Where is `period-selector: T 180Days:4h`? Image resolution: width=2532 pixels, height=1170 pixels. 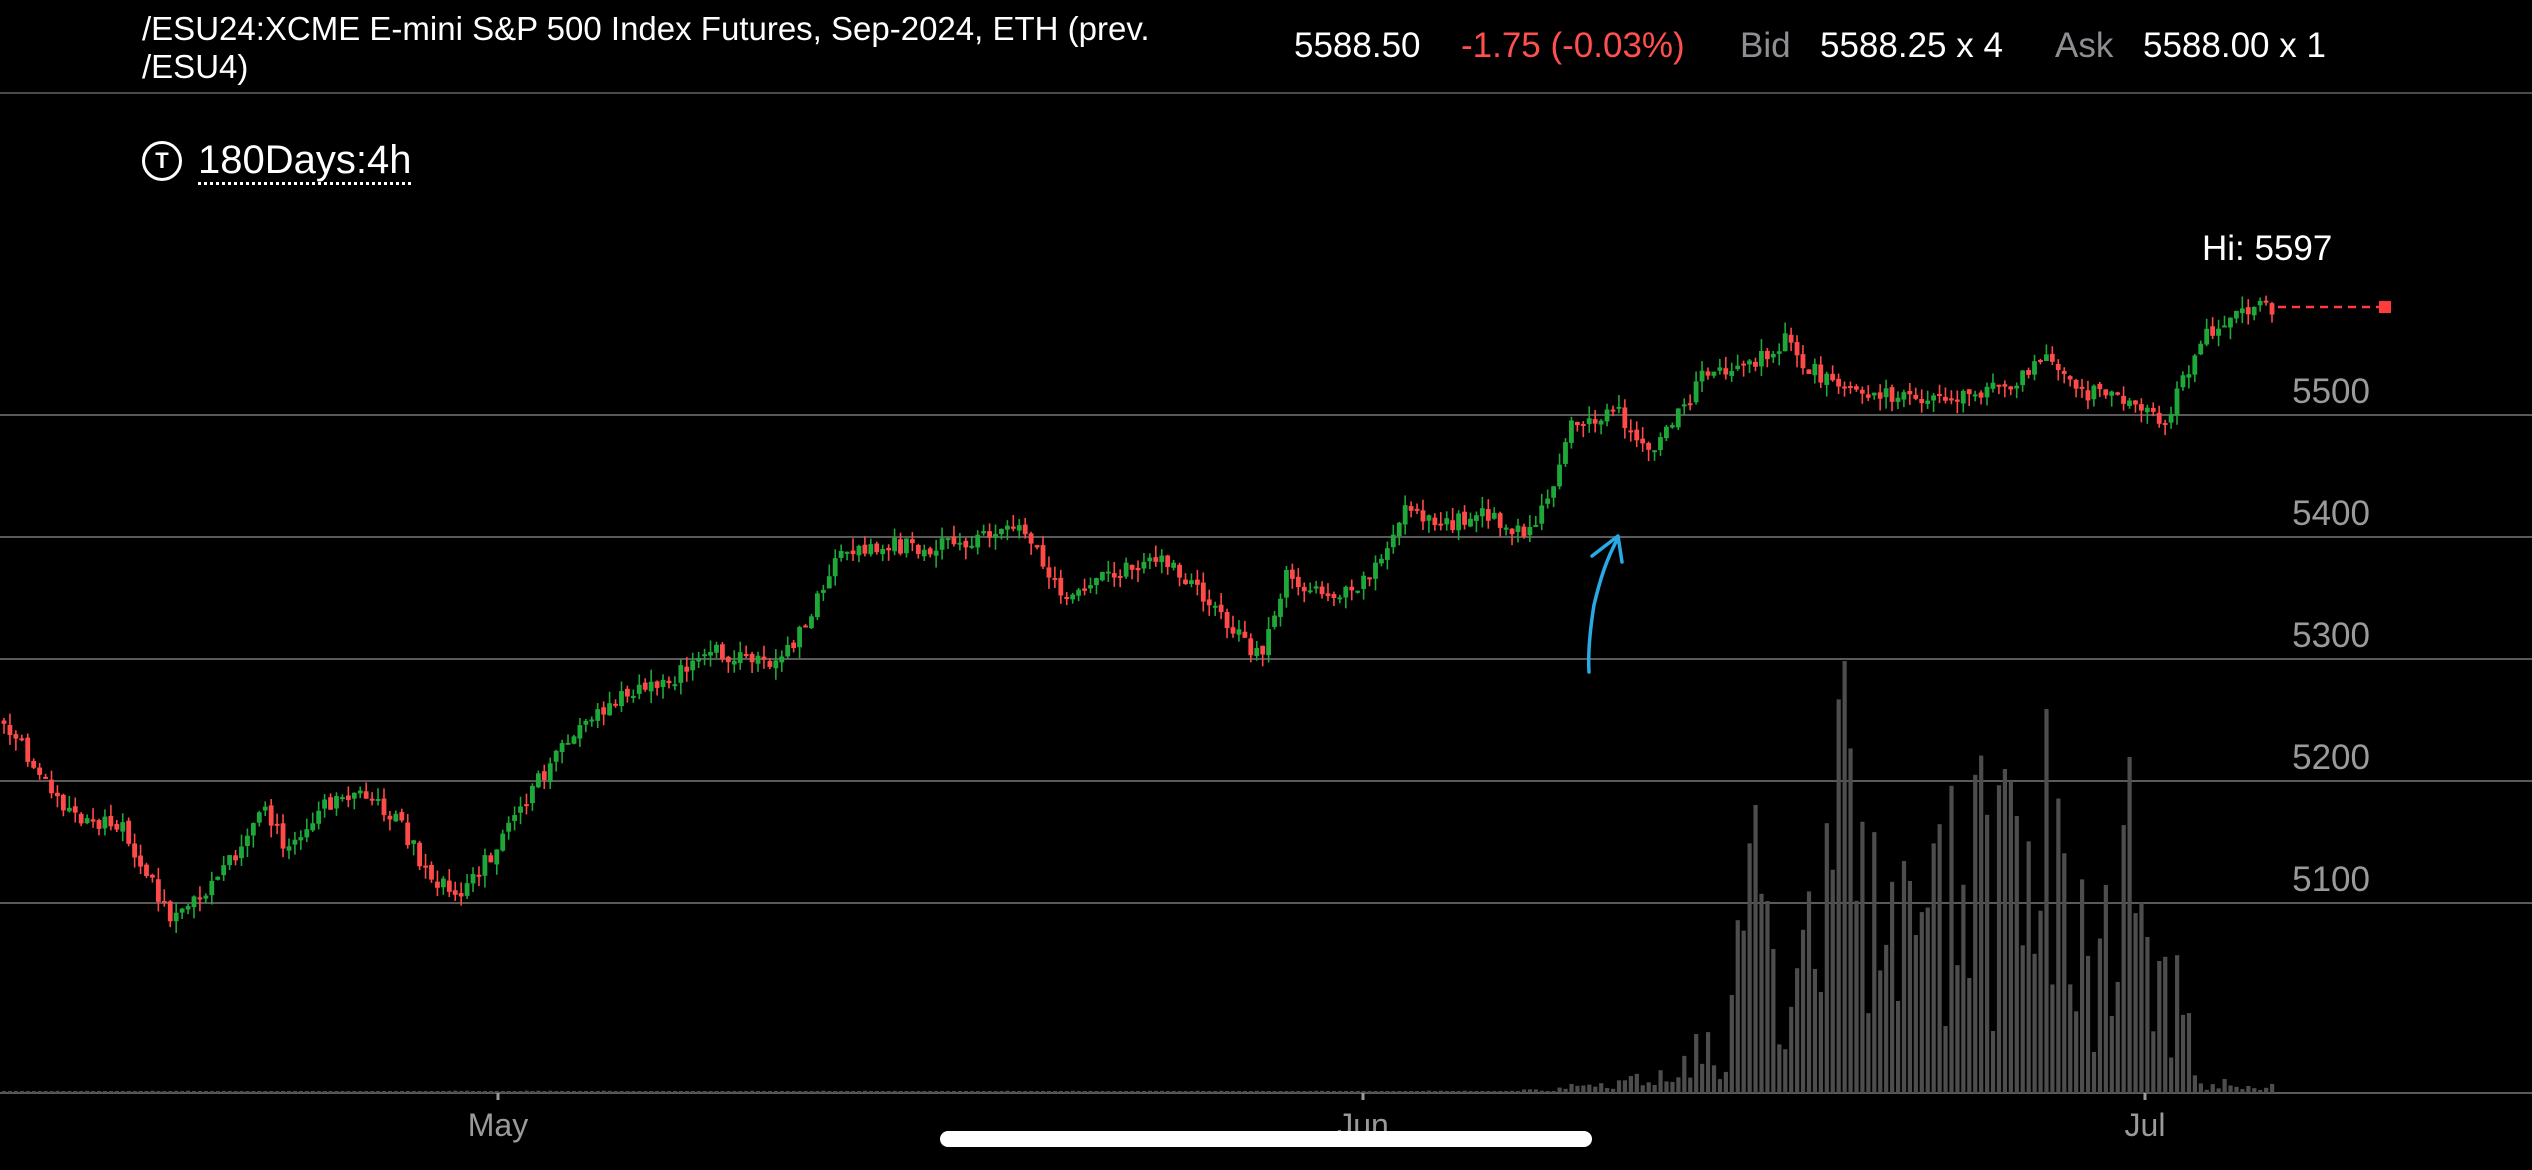
period-selector: T 180Days:4h is located at coordinates (277, 161).